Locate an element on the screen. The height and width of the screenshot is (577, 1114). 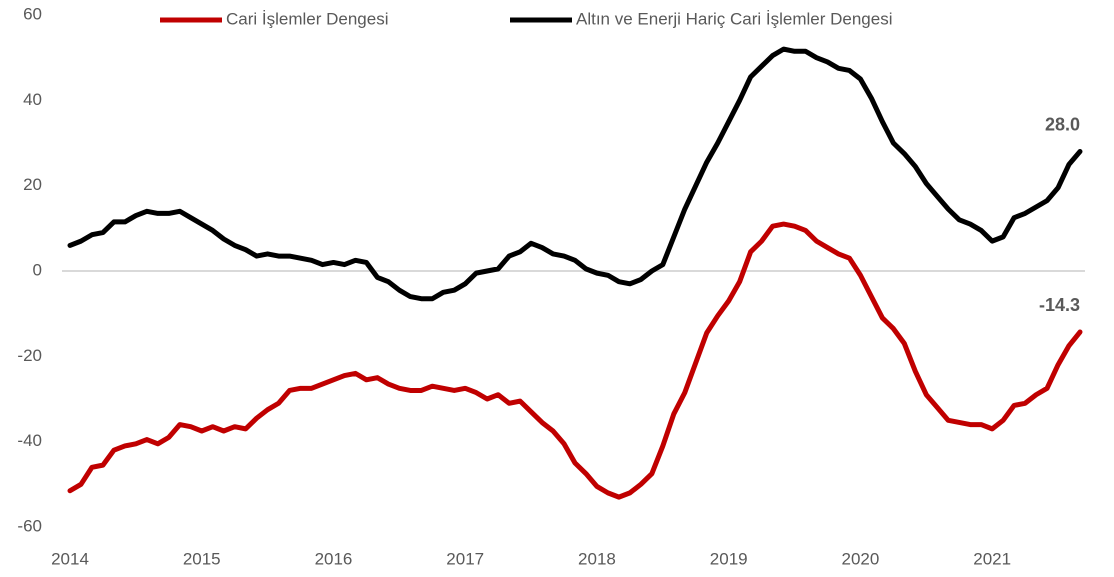
x-tick-label: 2016 is located at coordinates (334, 558).